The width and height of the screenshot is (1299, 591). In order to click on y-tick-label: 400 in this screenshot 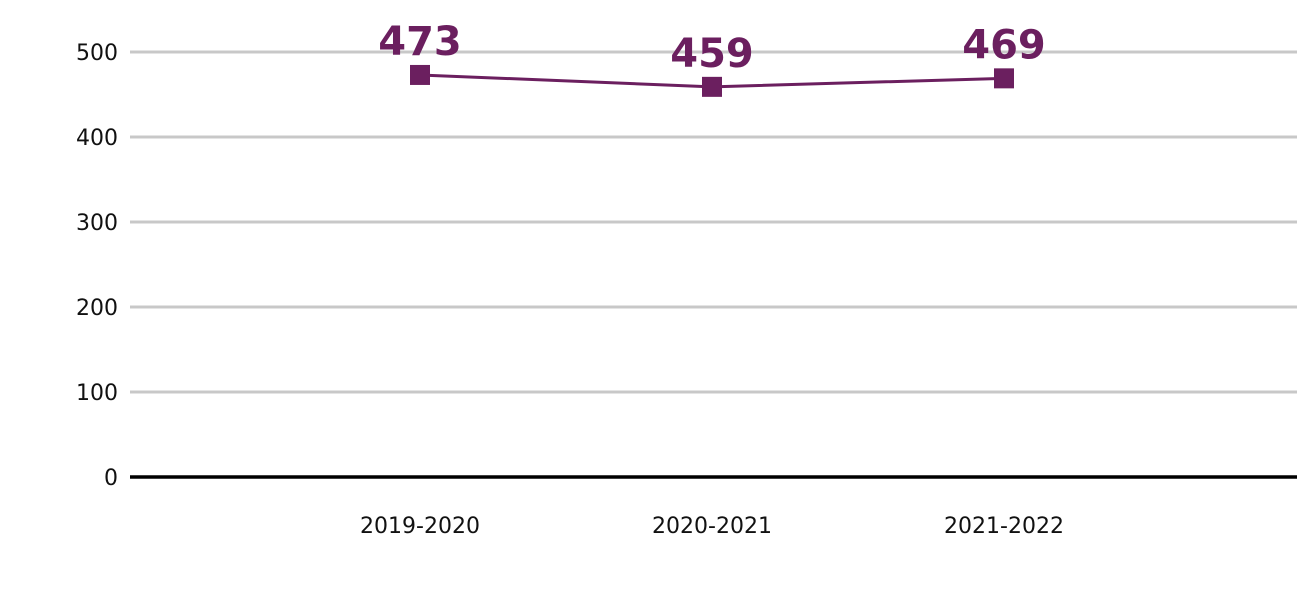, I will do `click(97, 138)`.